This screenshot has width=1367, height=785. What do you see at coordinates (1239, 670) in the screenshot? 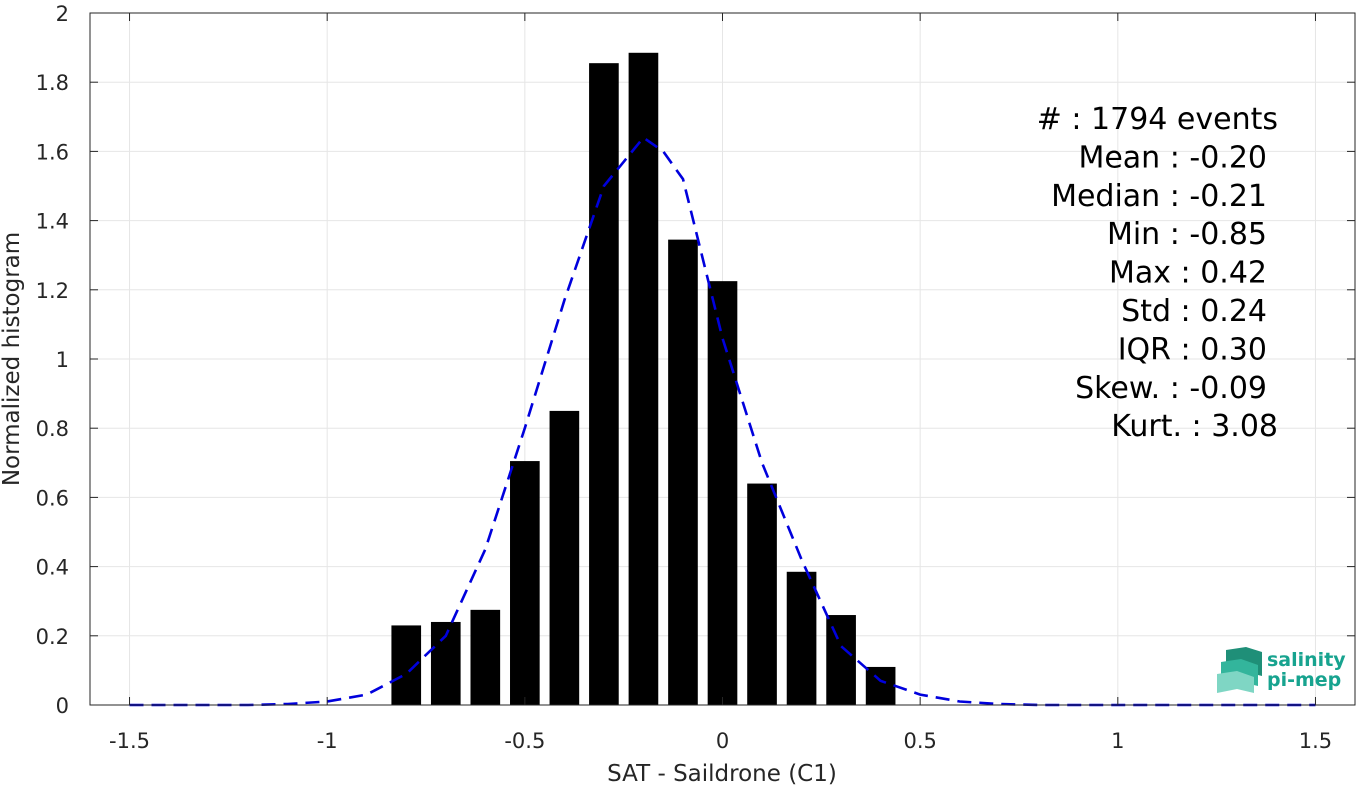
I see `logo-mark-icon` at bounding box center [1239, 670].